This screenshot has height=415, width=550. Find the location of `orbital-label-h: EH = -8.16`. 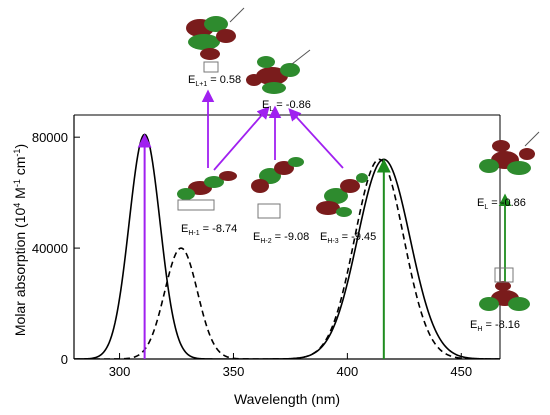

orbital-label-h: EH = -8.16 is located at coordinates (495, 326).